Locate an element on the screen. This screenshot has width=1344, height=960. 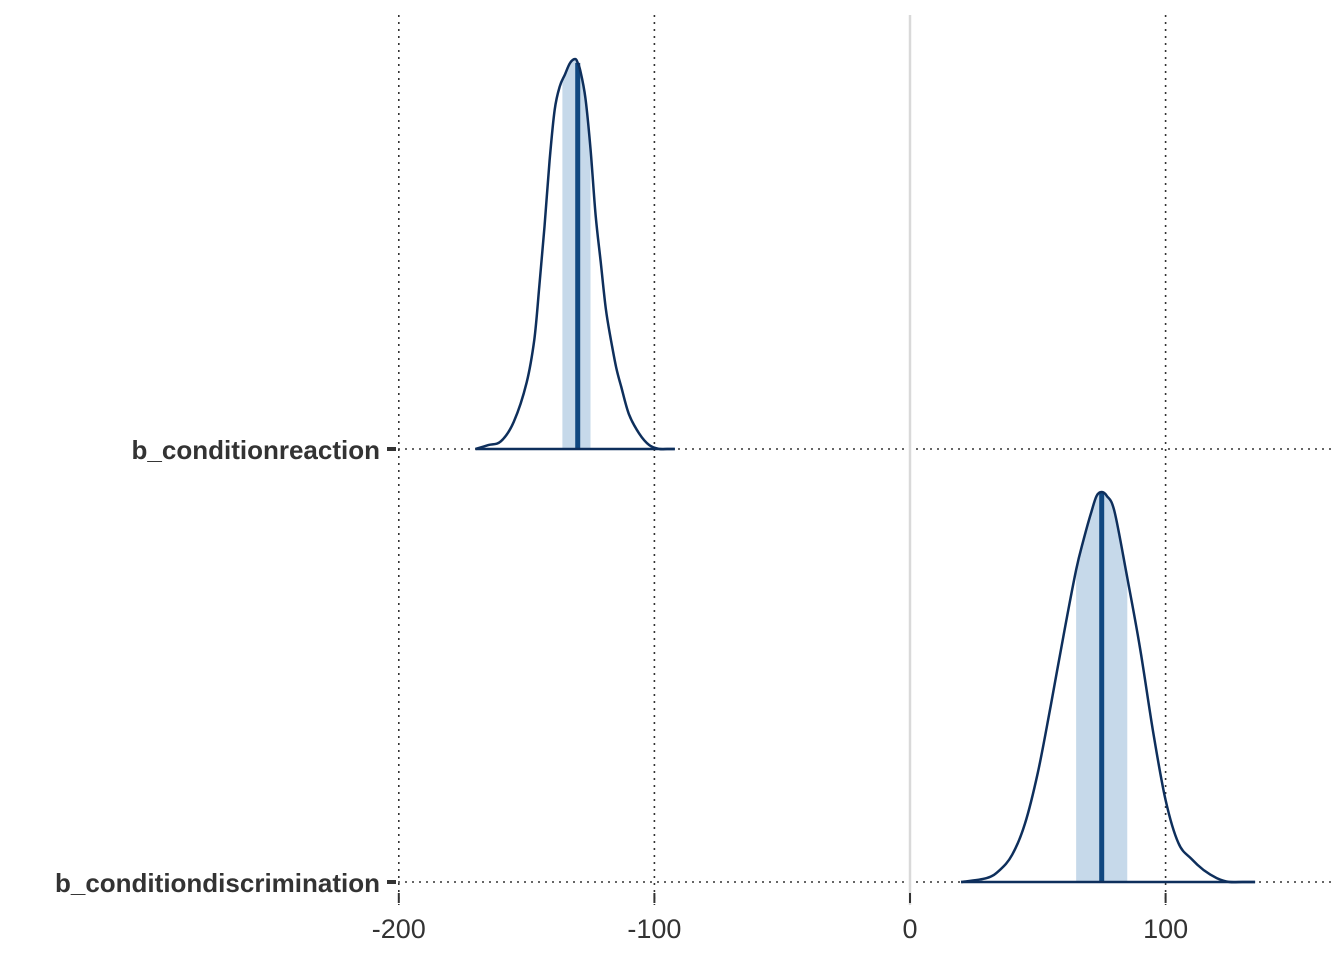
x-tick-label: -200 is located at coordinates (399, 929).